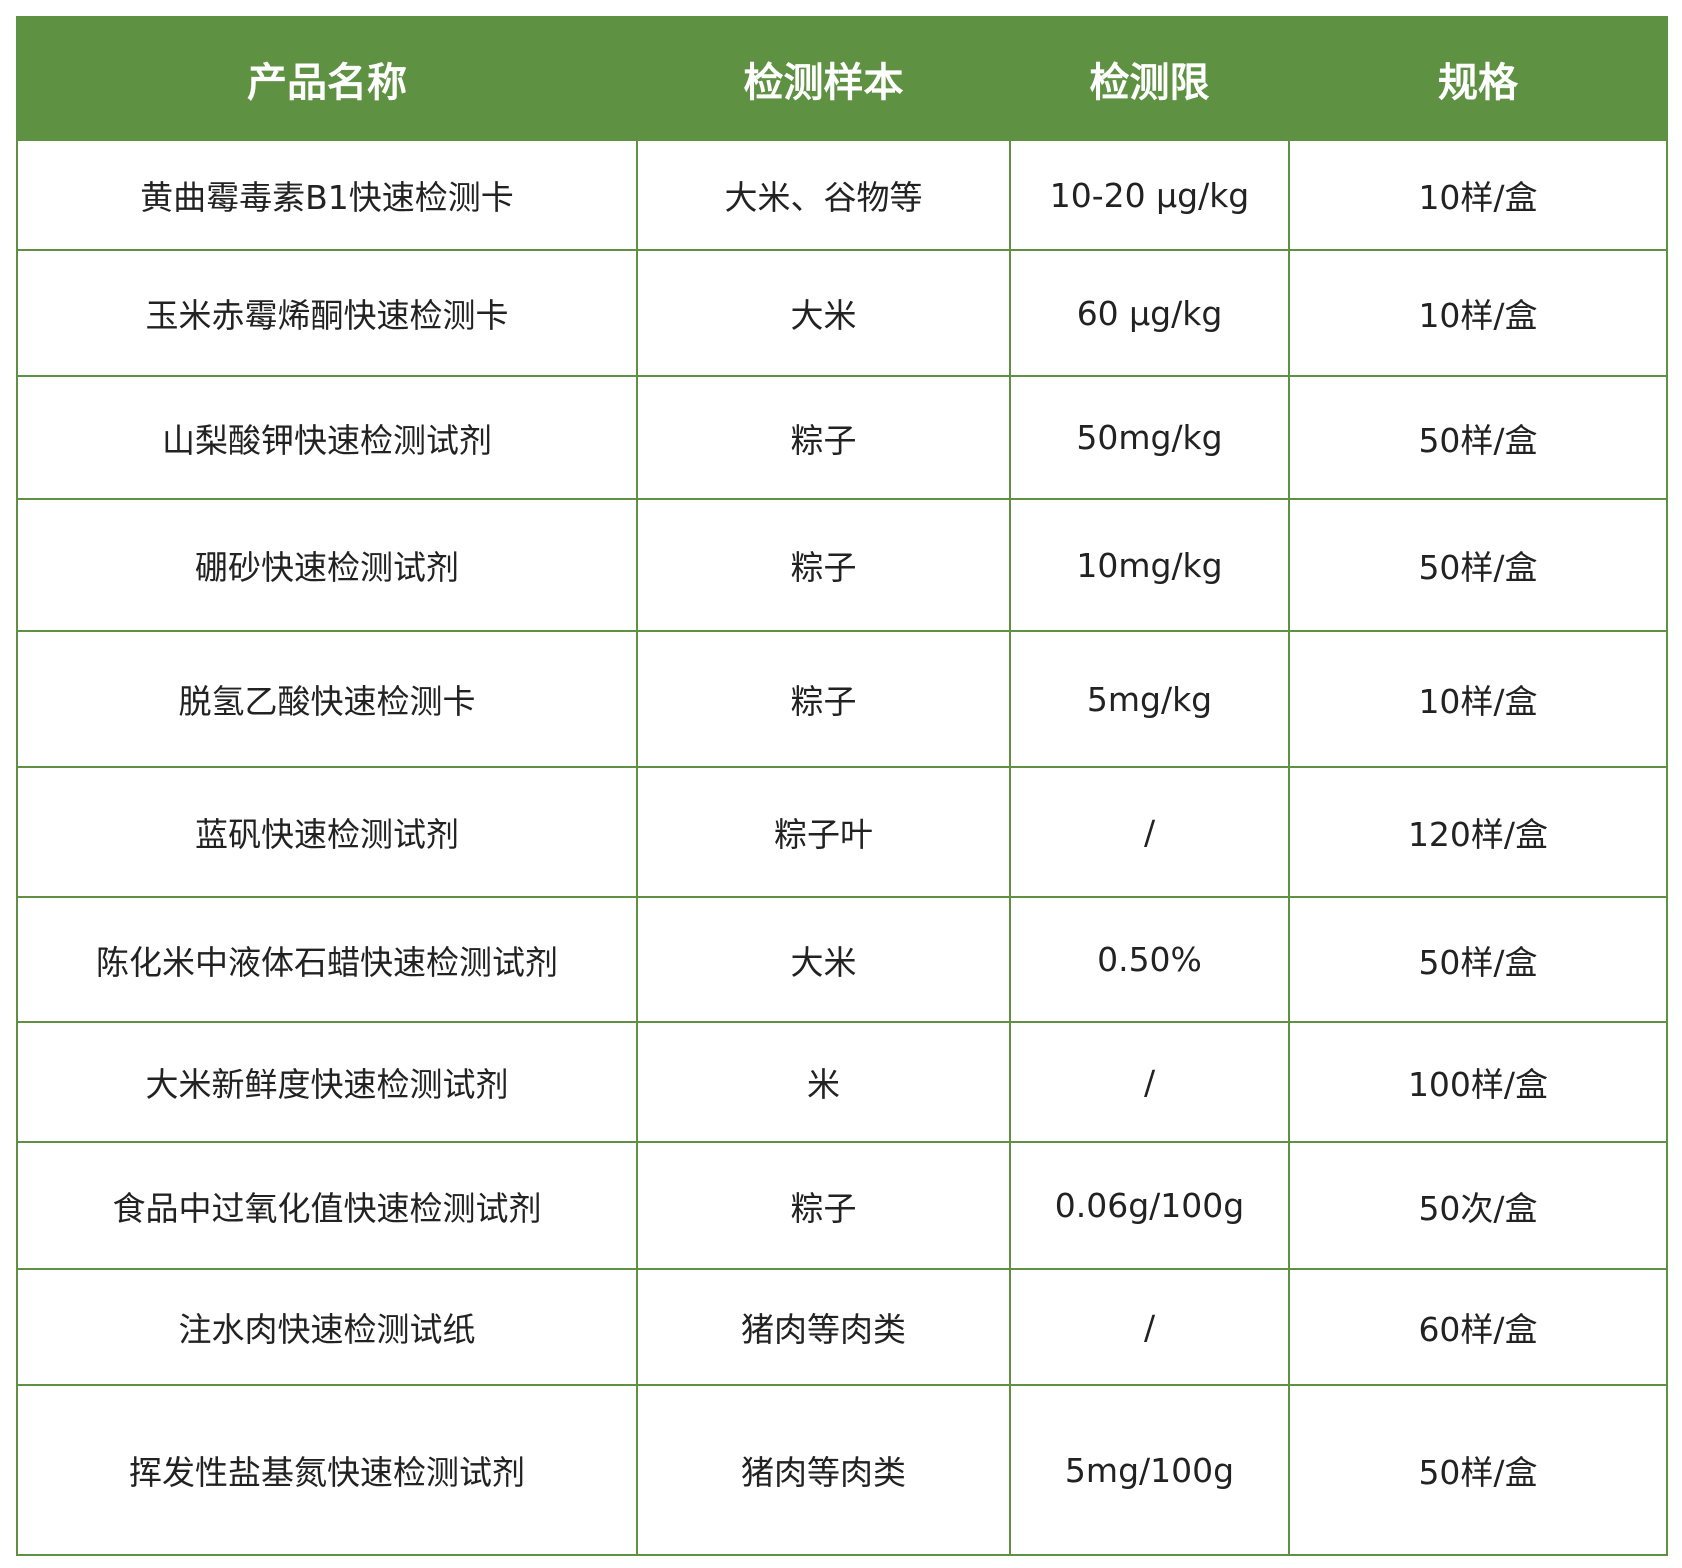 This screenshot has width=1682, height=1568. What do you see at coordinates (823, 195) in the screenshot?
I see `table-cell: 大米、谷物等` at bounding box center [823, 195].